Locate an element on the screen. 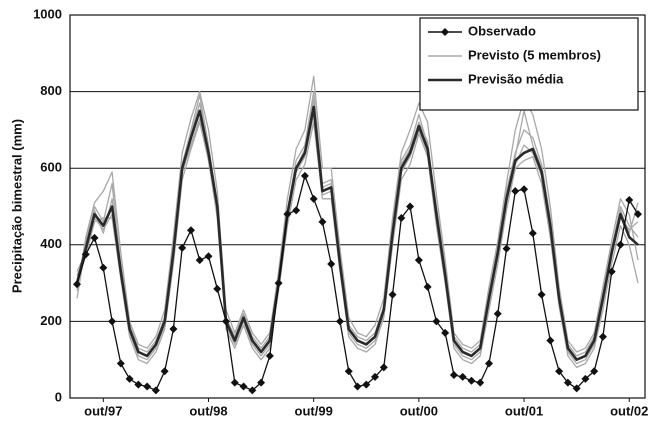 The width and height of the screenshot is (648, 429). x-tick-label: out/98 is located at coordinates (208, 410).